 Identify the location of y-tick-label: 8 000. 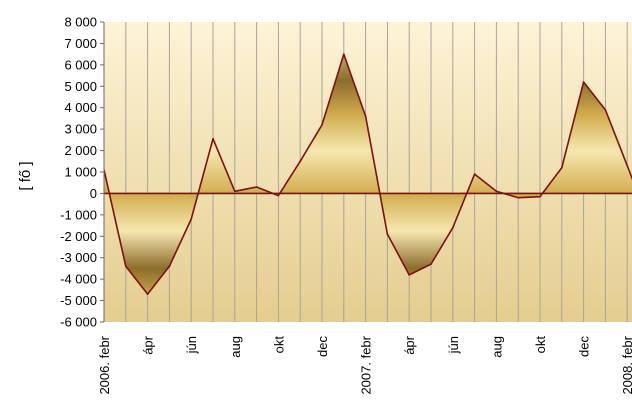
(80, 22).